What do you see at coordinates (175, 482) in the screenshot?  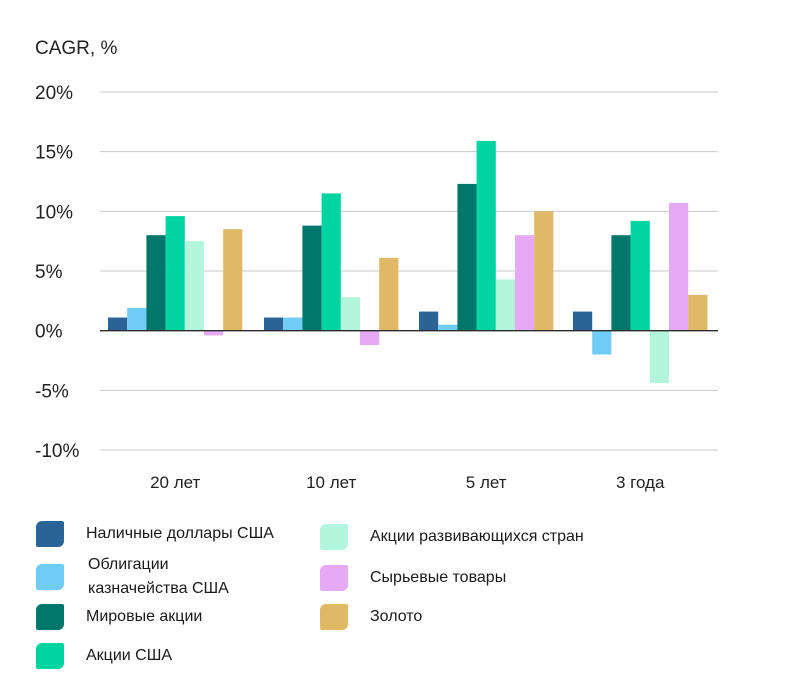 I see `x-category-label: 20 лет` at bounding box center [175, 482].